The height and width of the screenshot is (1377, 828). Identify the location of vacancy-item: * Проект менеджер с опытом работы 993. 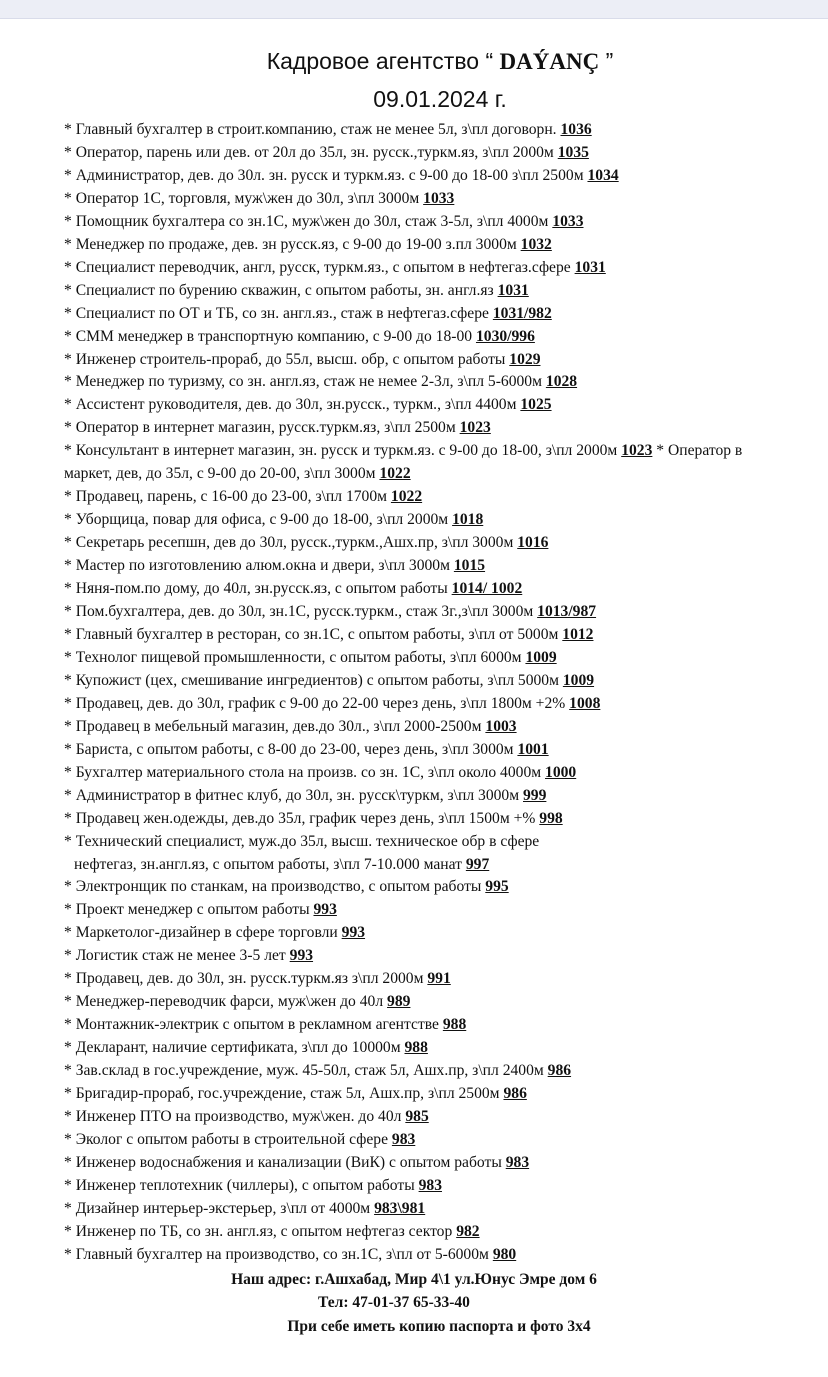
(200, 910).